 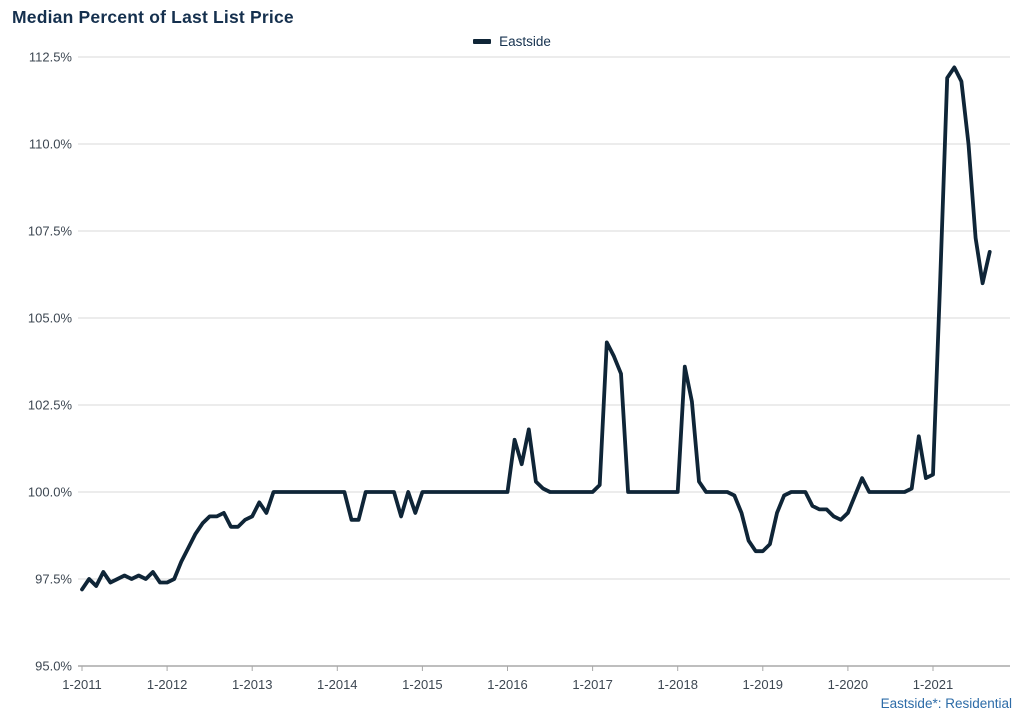 I want to click on x-axis-tick-label: 1-2020, so click(x=848, y=684).